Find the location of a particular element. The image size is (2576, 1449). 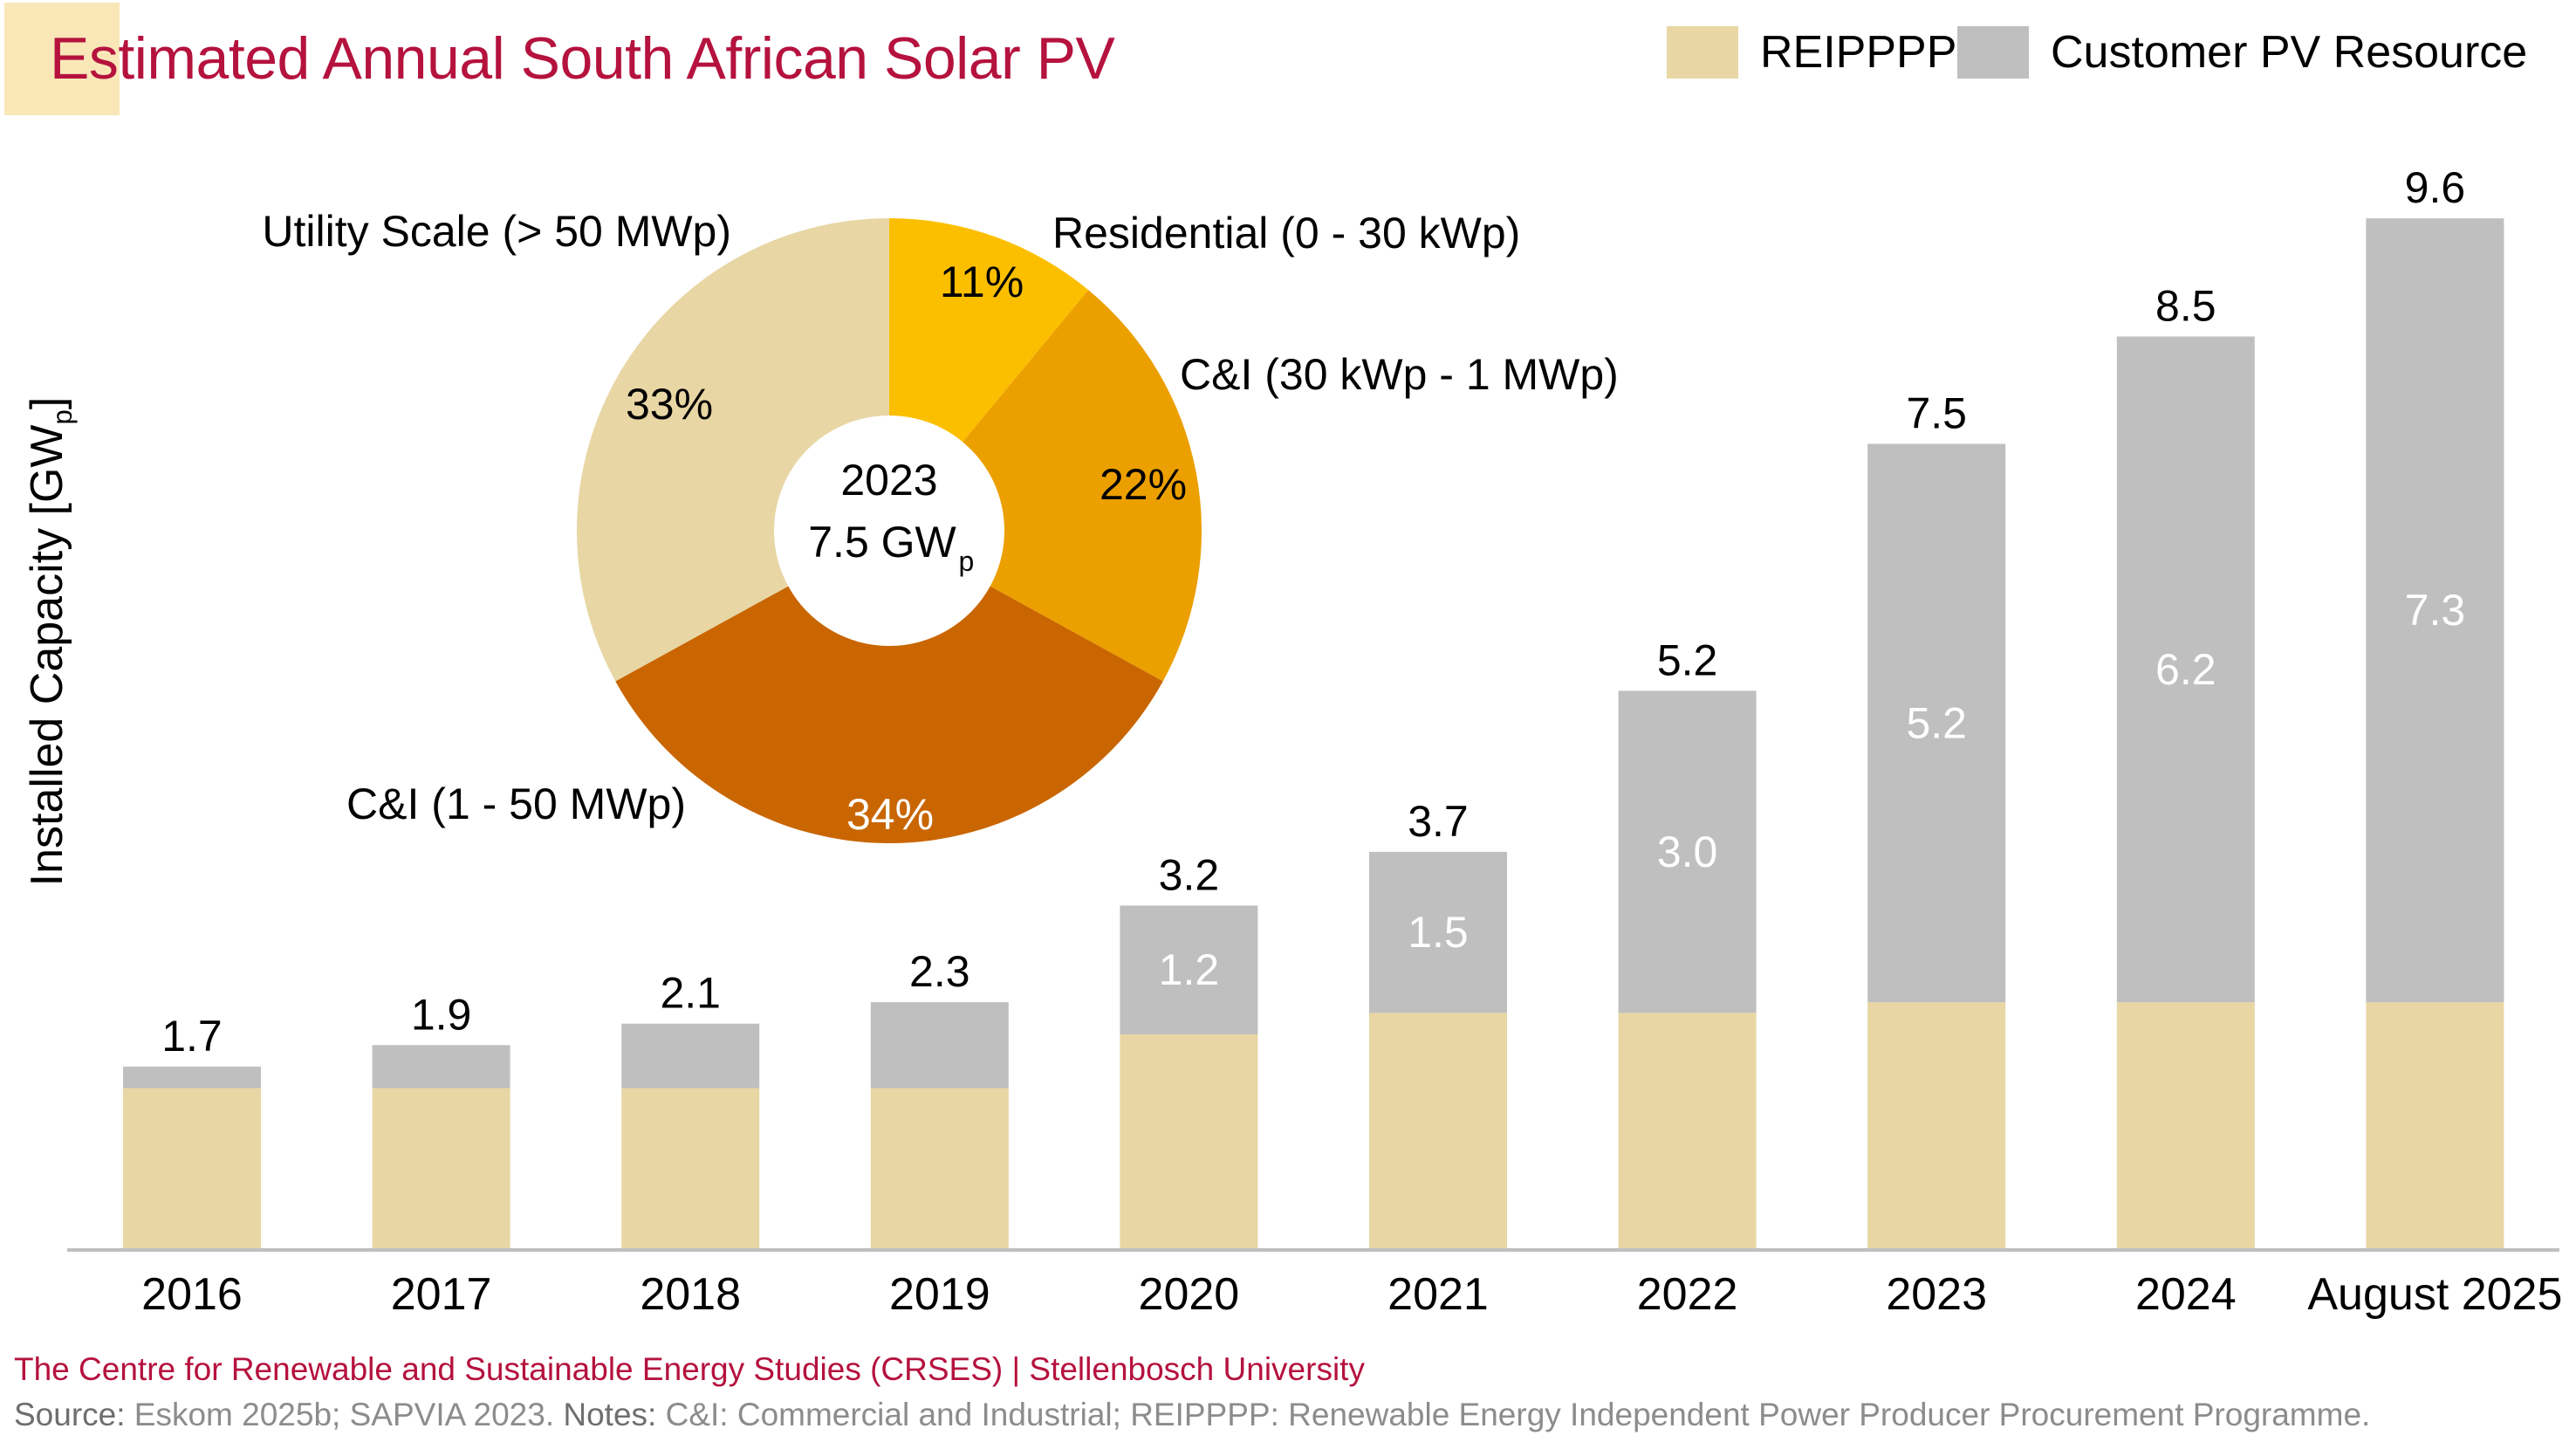

donut-center-year: 2023 is located at coordinates (888, 480).